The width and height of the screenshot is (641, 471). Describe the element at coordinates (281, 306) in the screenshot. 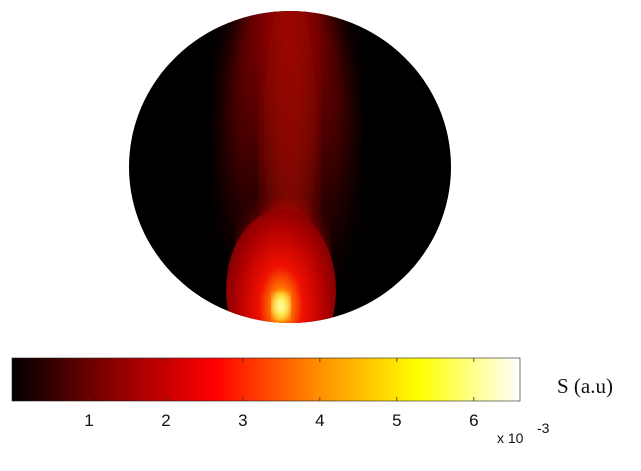

I see `heat-hotspot-peak` at that location.